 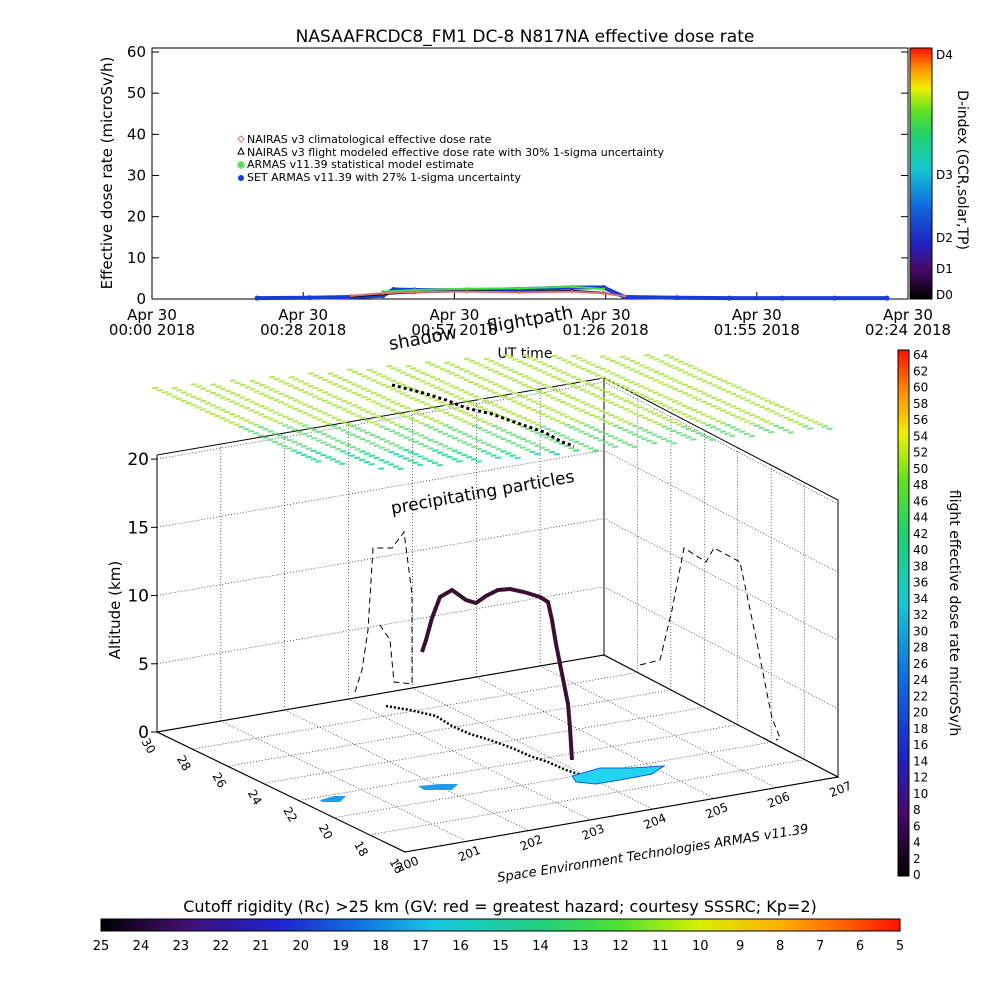 I want to click on dindex-colorbar: D4 D3 D2 D1 D0 D-index (GCR,solar,TP), so click(x=939, y=174).